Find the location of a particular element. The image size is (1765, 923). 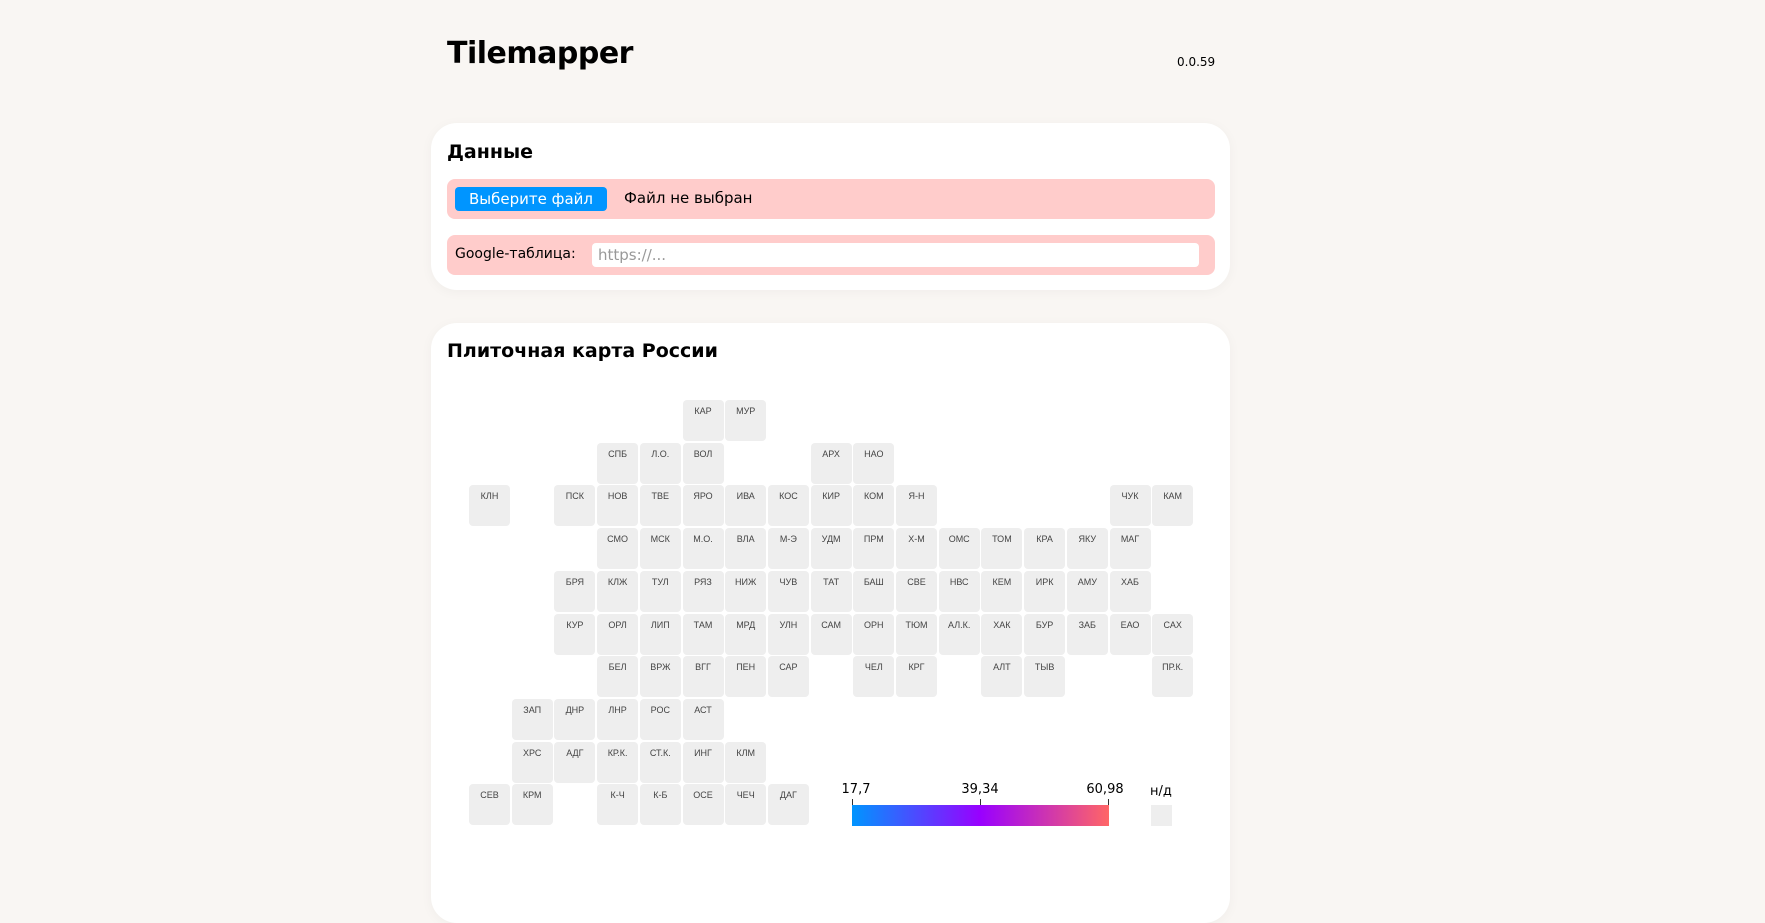

region-tile: РЯЗ is located at coordinates (703, 591).